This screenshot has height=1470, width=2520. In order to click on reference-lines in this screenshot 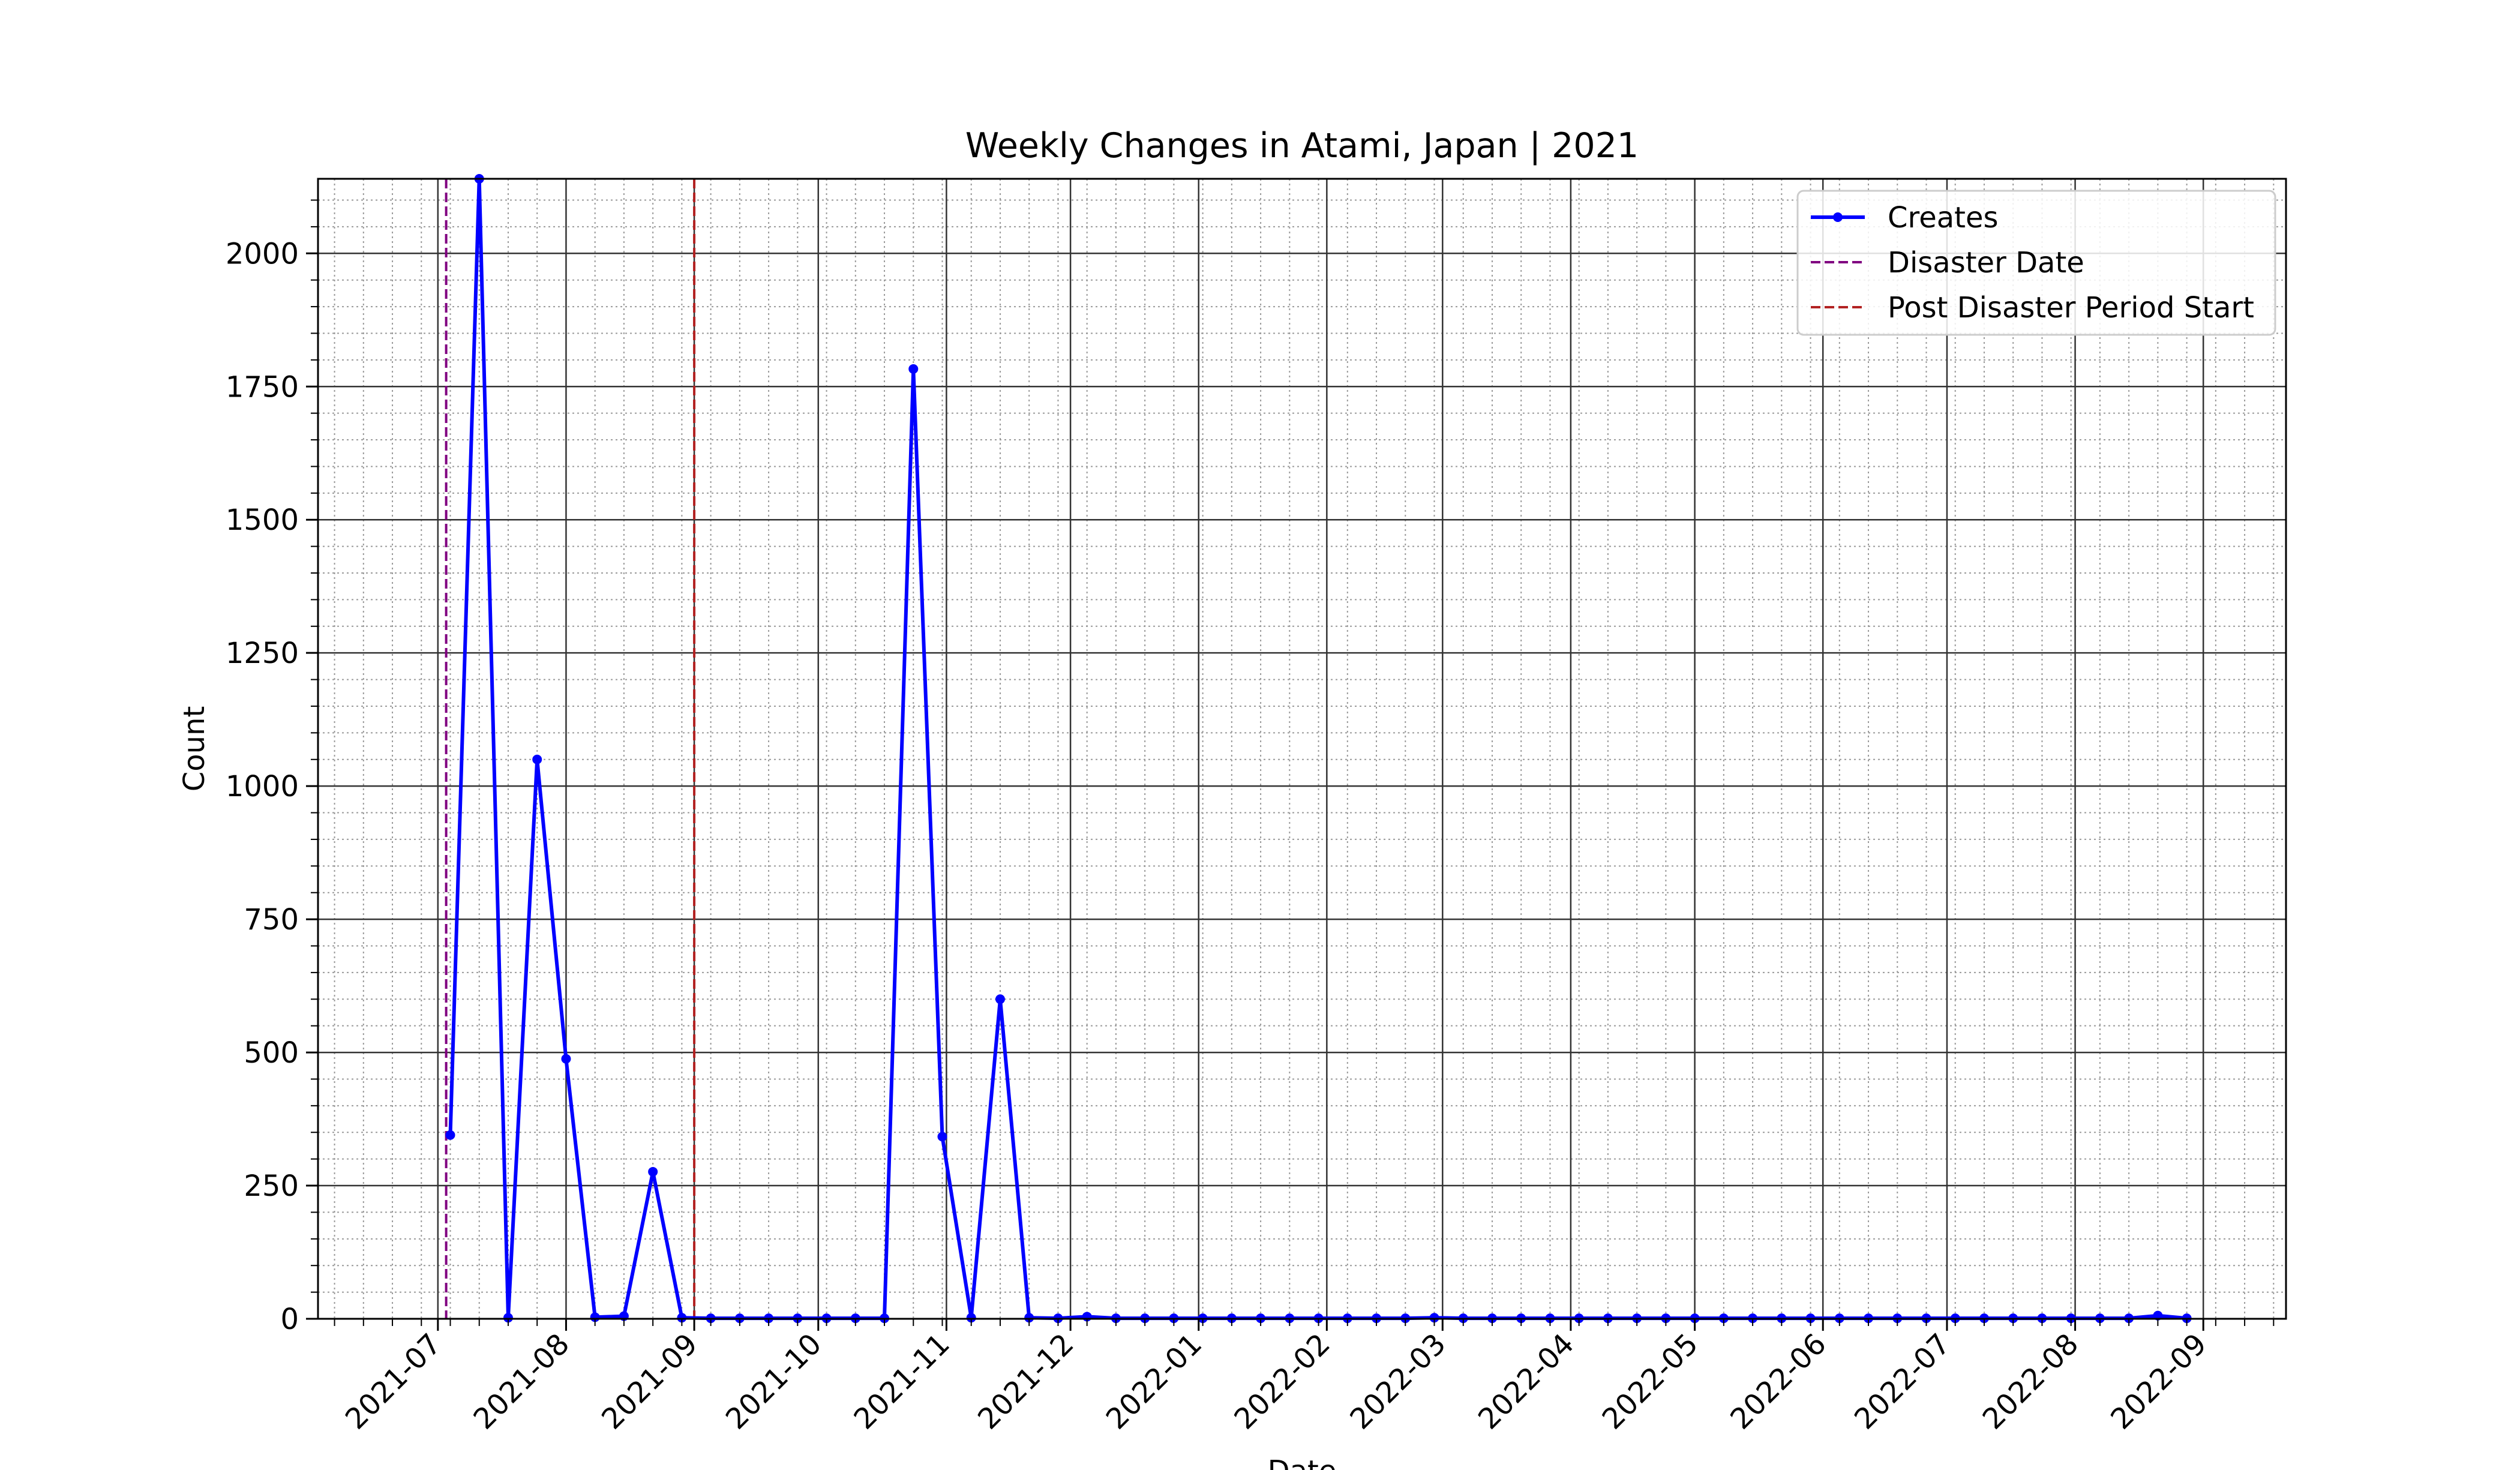, I will do `click(570, 749)`.